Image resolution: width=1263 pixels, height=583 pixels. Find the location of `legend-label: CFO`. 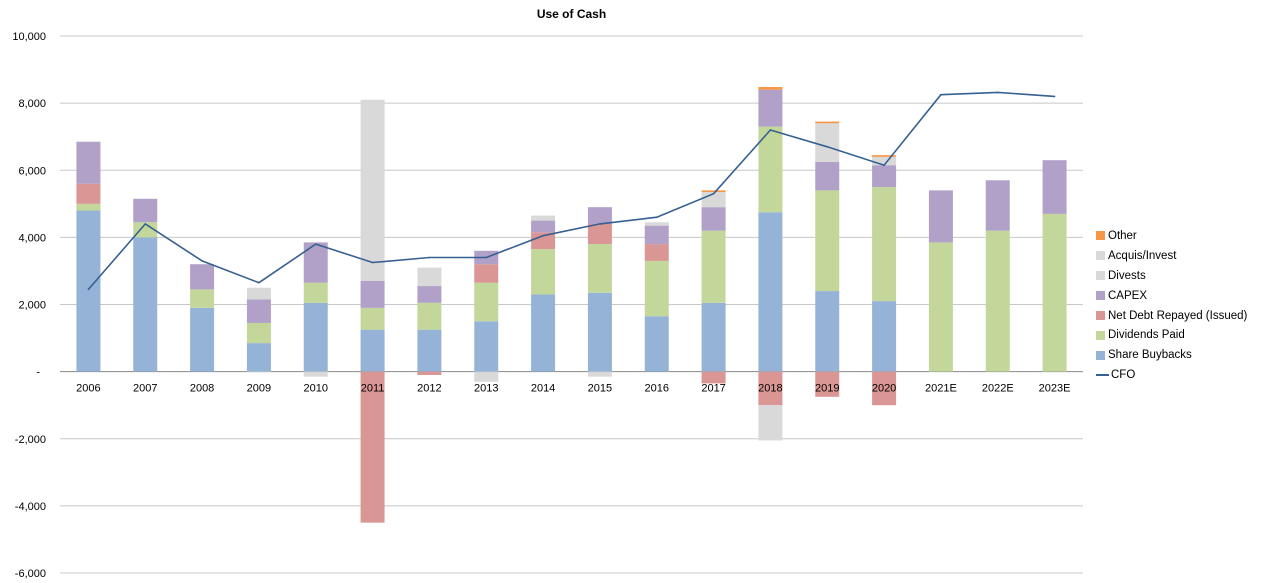

legend-label: CFO is located at coordinates (1123, 375).